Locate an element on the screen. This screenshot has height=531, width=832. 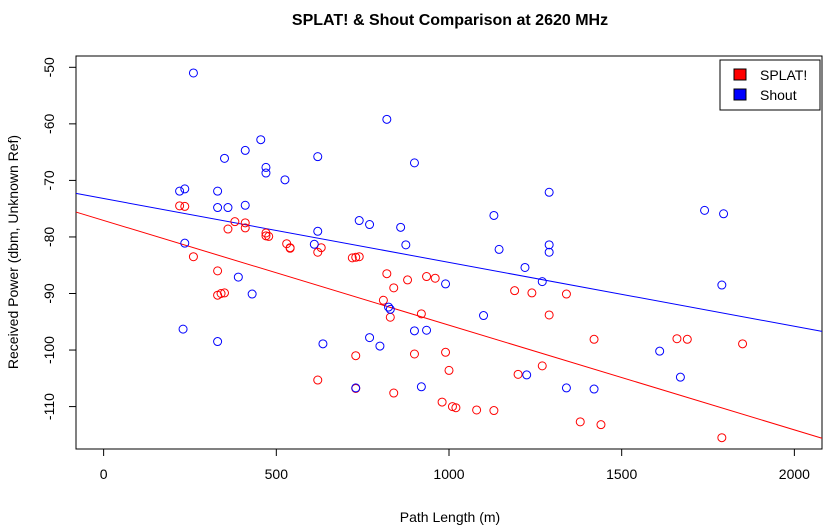
y-tick-label: -80 is located at coordinates (49, 237).